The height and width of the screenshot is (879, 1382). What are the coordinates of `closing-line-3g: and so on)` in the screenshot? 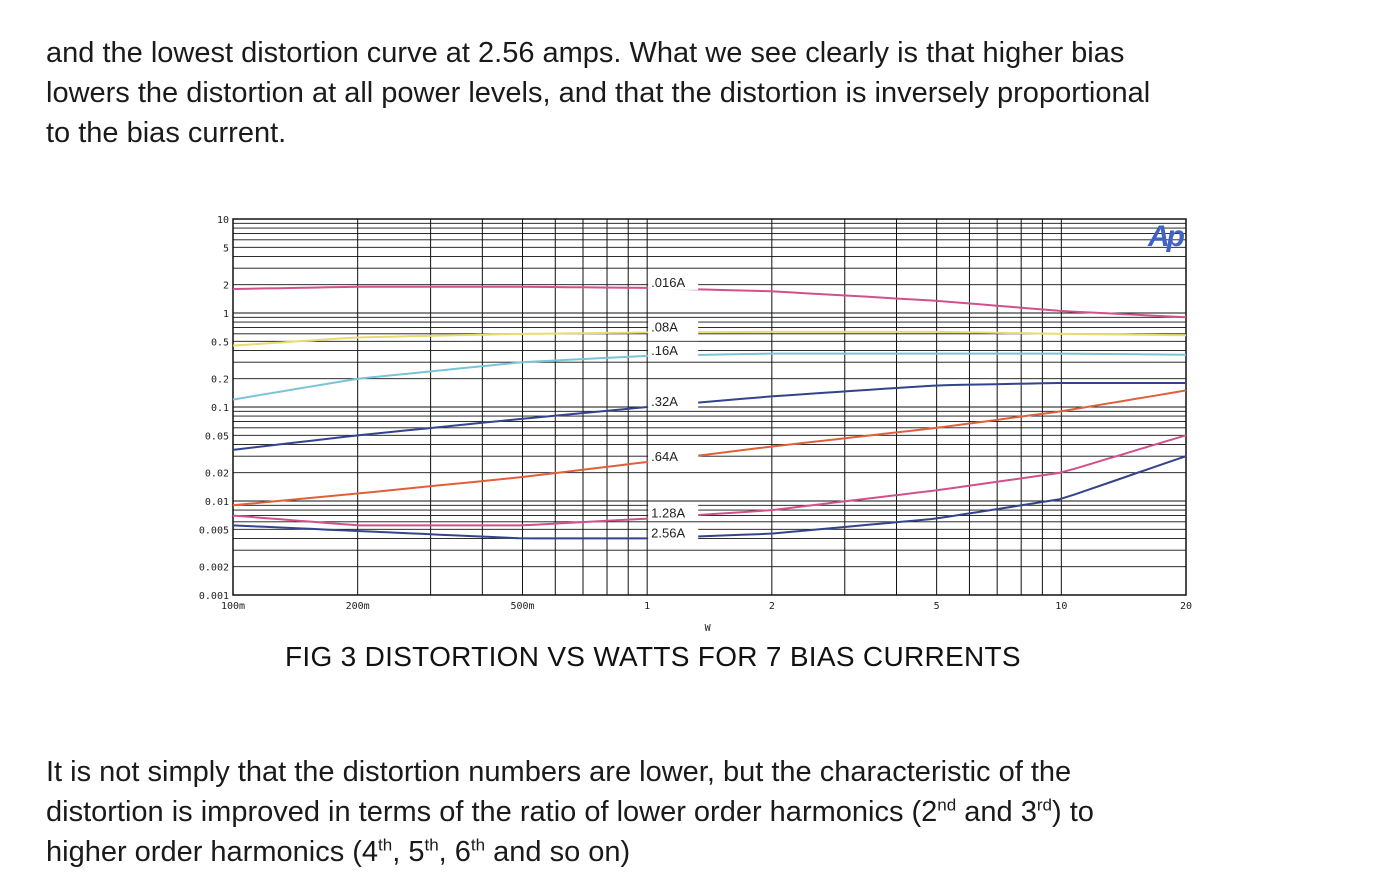 It's located at (558, 852).